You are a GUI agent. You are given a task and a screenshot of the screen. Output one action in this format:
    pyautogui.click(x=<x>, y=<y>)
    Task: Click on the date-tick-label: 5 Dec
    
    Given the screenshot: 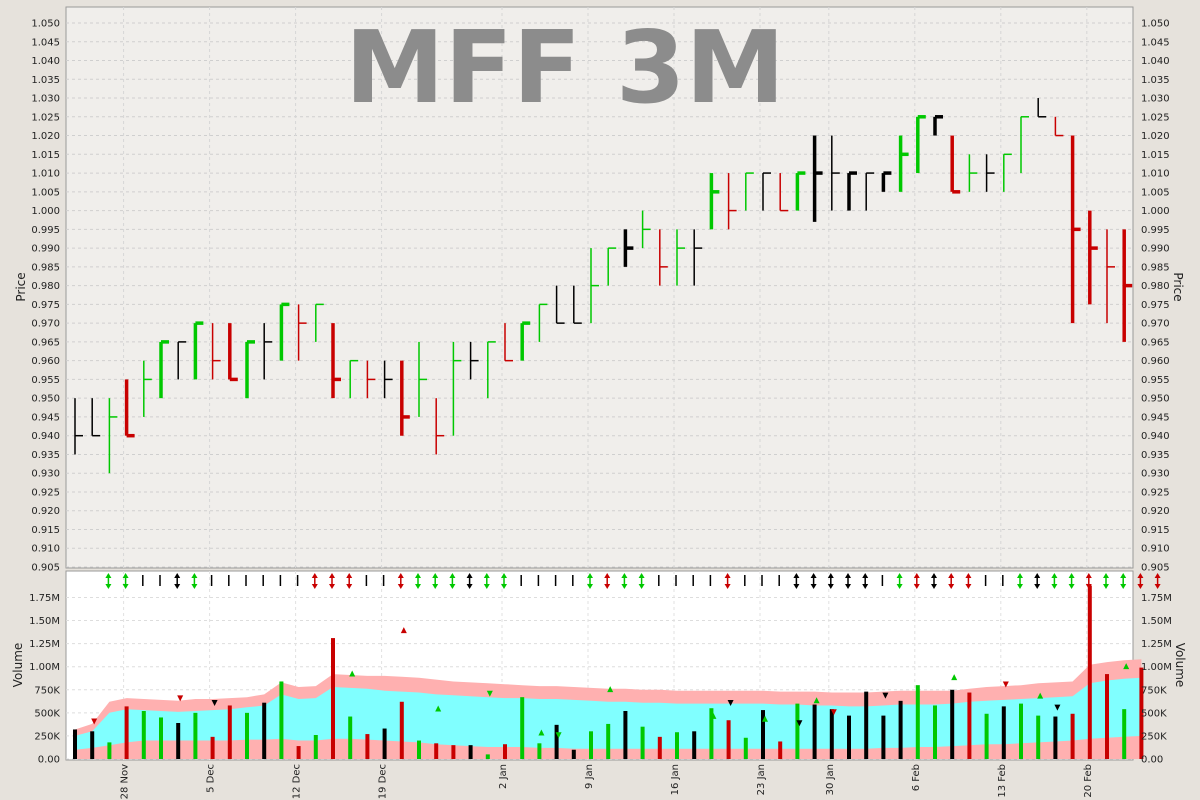 What is the action you would take?
    pyautogui.click(x=211, y=778)
    